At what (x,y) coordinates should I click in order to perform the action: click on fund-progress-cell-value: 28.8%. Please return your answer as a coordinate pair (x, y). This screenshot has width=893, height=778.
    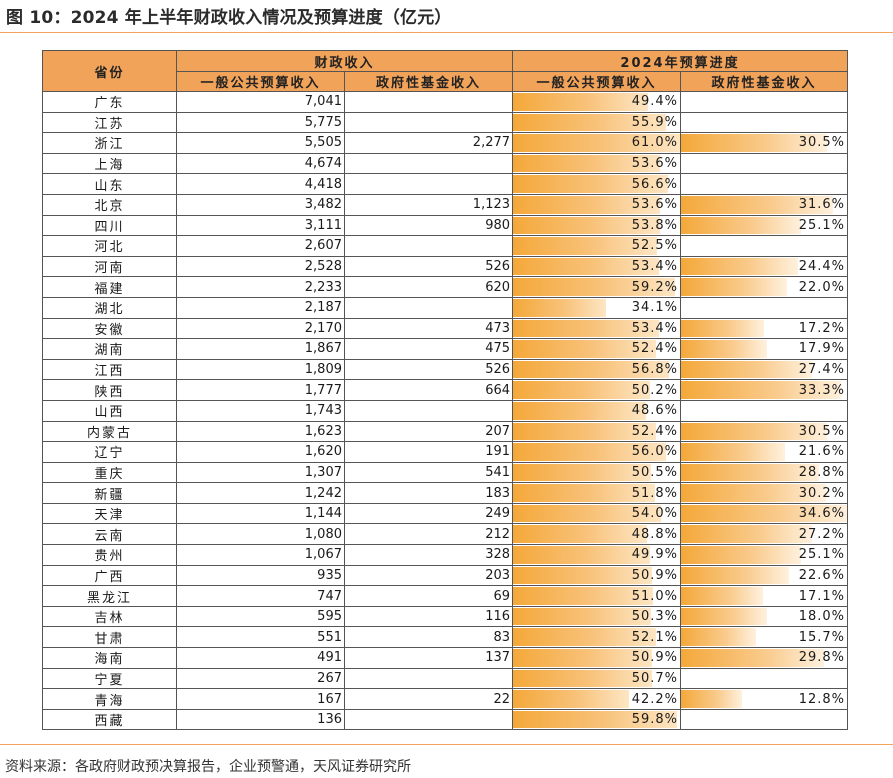
    Looking at the image, I should click on (822, 472).